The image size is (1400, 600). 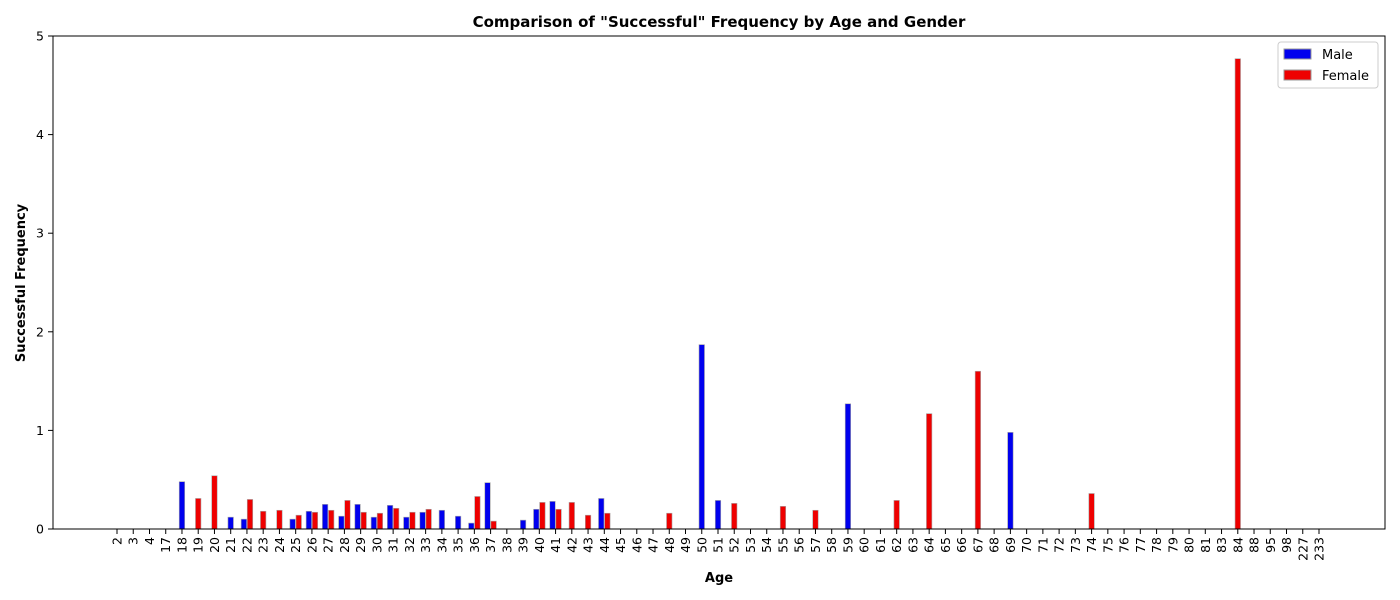 I want to click on x-tick-label: 20, so click(x=214, y=545).